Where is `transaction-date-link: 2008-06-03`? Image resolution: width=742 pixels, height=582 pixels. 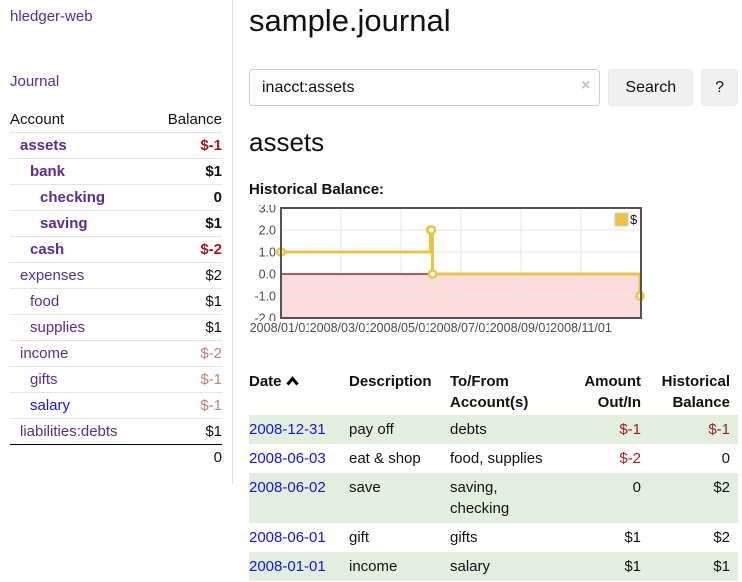 transaction-date-link: 2008-06-03 is located at coordinates (287, 458).